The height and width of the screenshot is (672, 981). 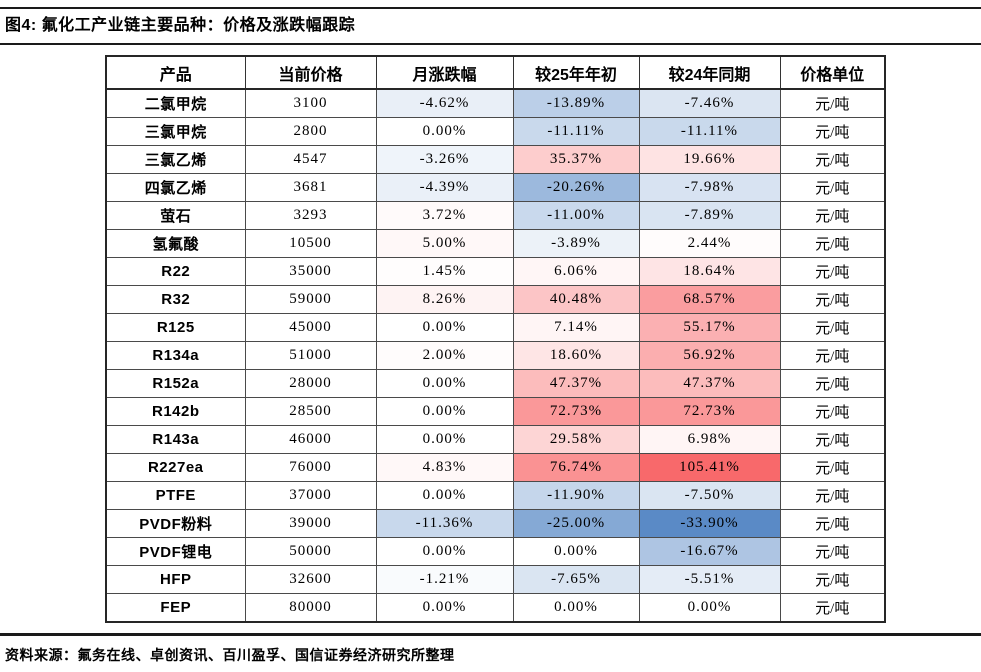 What do you see at coordinates (576, 72) in the screenshot?
I see `column-header: 较25年年初` at bounding box center [576, 72].